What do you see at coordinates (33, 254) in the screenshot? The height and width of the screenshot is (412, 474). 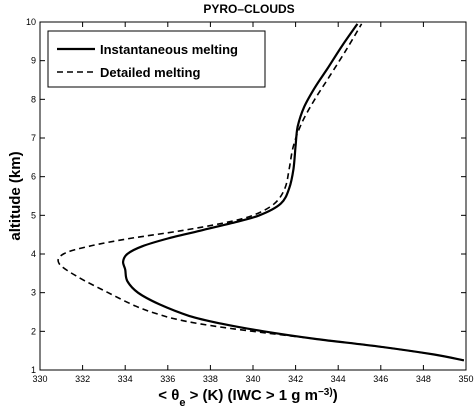 I see `y-tick-label: 4` at bounding box center [33, 254].